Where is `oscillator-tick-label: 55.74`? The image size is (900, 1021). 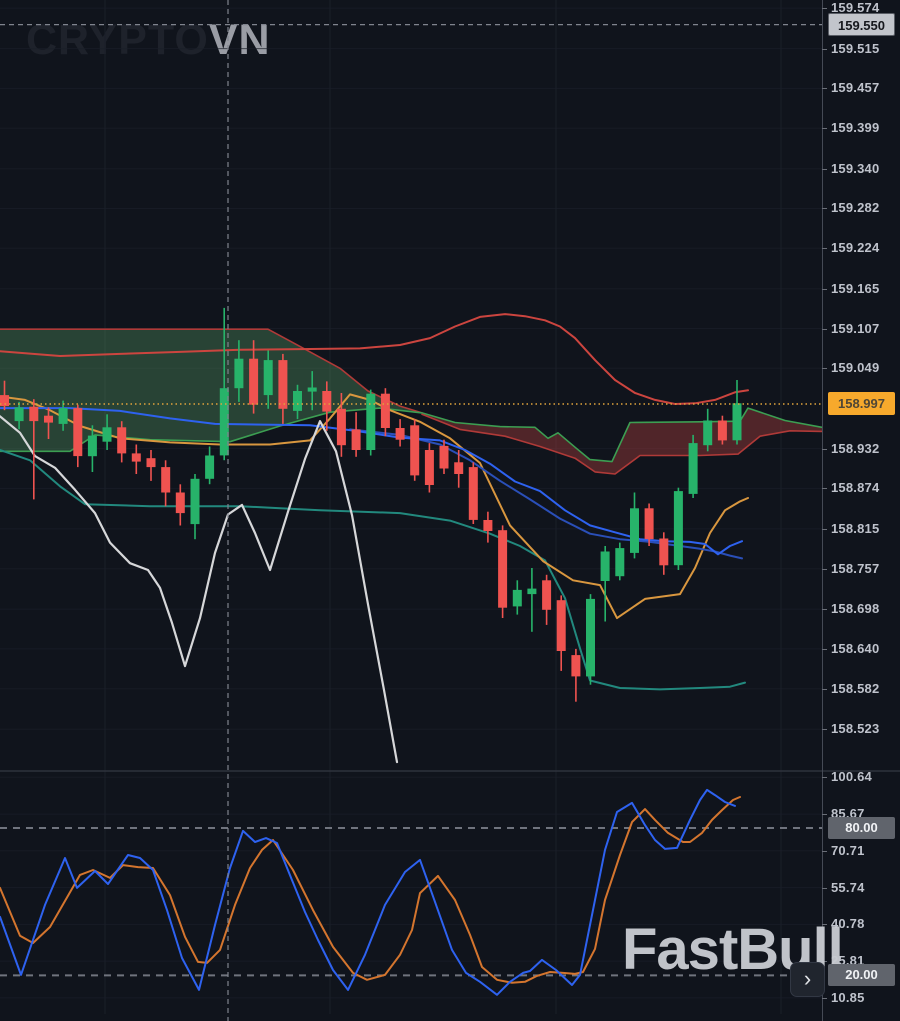 oscillator-tick-label: 55.74 is located at coordinates (860, 888).